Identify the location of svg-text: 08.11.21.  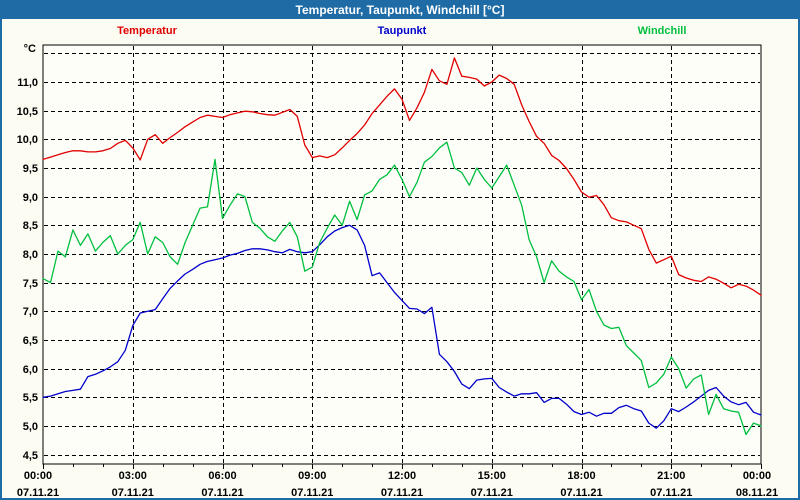
(757, 492).